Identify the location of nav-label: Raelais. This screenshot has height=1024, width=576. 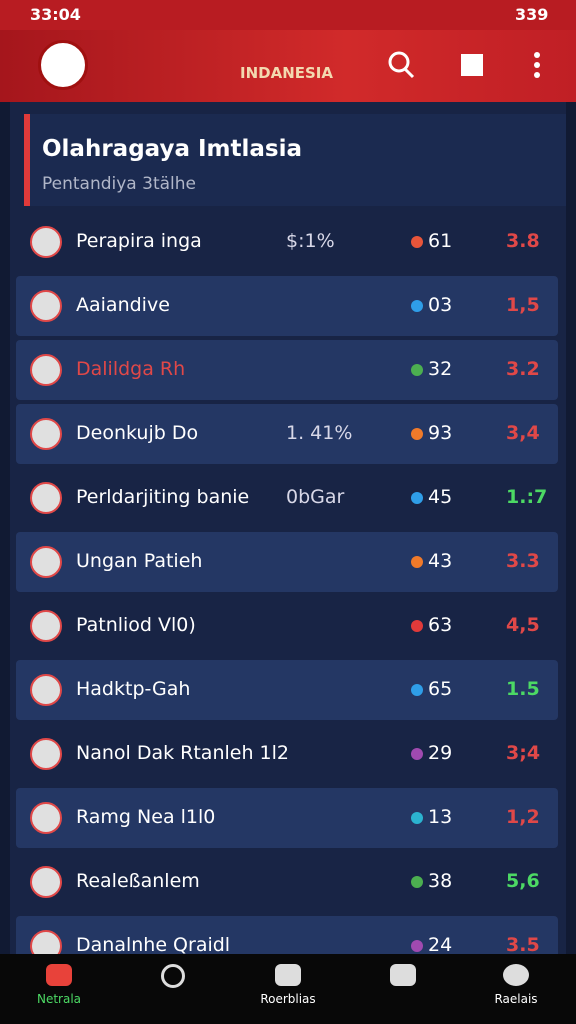
(516, 999).